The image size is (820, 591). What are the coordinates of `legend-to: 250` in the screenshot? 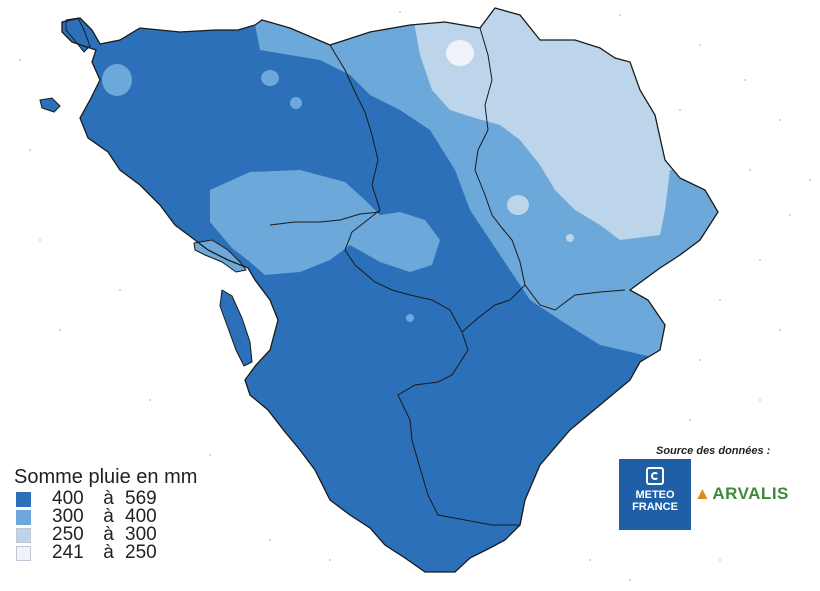 It's located at (141, 552).